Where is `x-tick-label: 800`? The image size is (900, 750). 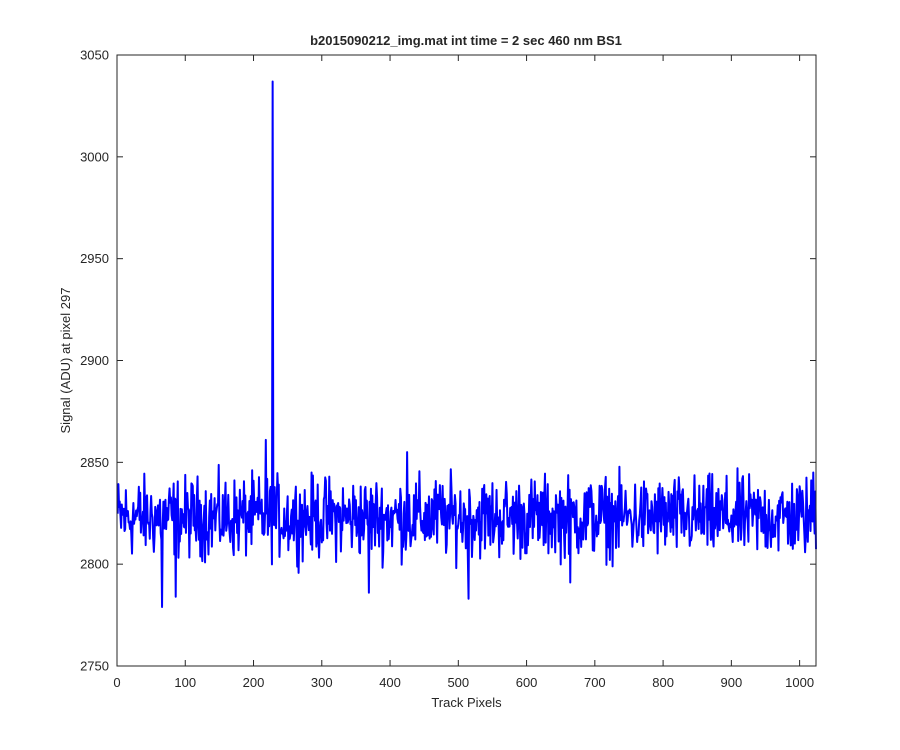
x-tick-label: 800 is located at coordinates (663, 682).